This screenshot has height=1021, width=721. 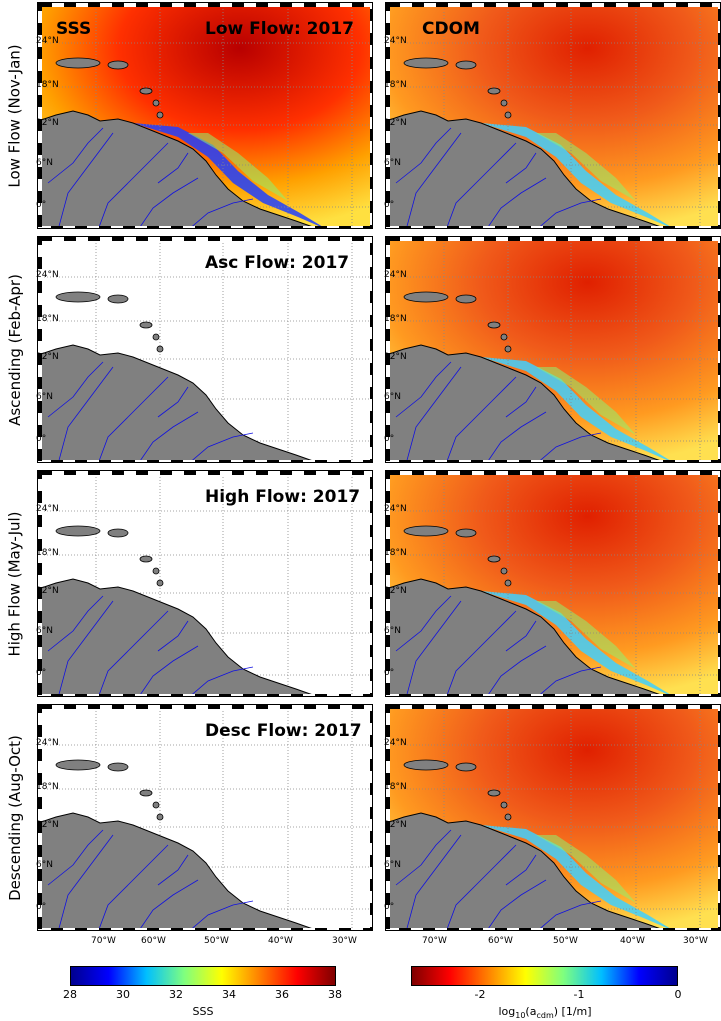 I want to click on sss-cbar-tick: 36, so click(x=282, y=994).